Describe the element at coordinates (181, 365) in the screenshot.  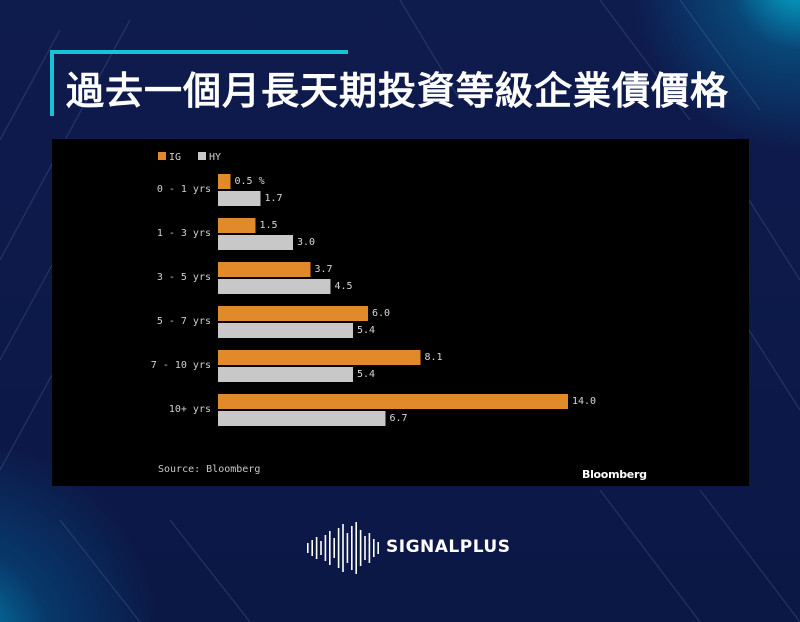
I see `category-label: 7 - 10 yrs` at that location.